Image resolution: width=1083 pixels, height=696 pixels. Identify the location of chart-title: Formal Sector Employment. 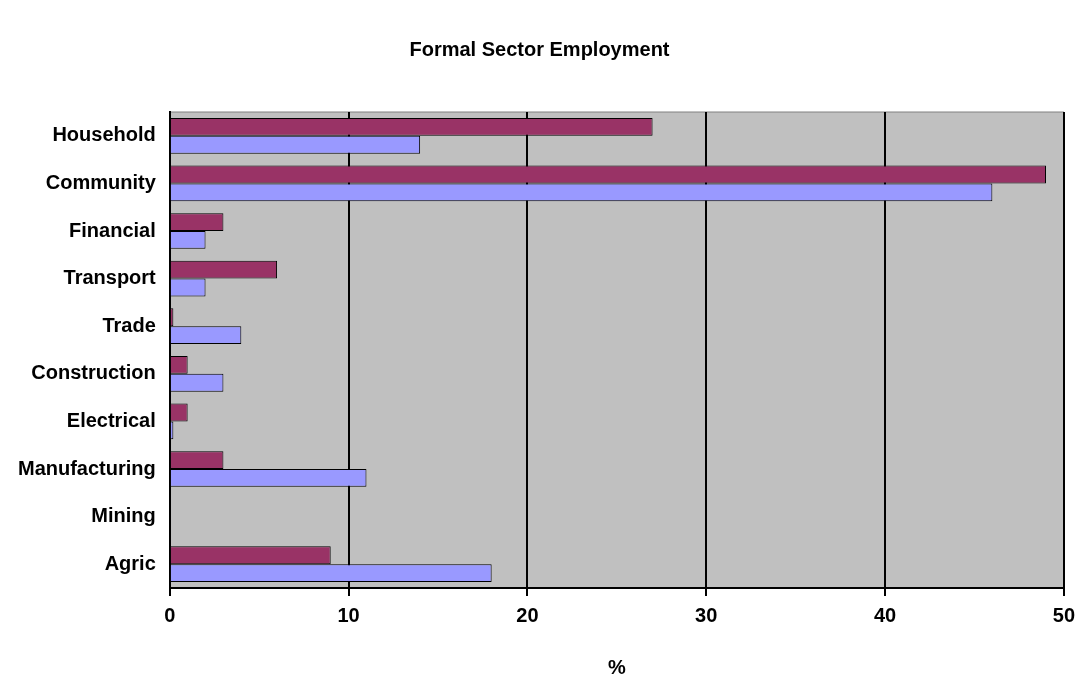
(539, 48).